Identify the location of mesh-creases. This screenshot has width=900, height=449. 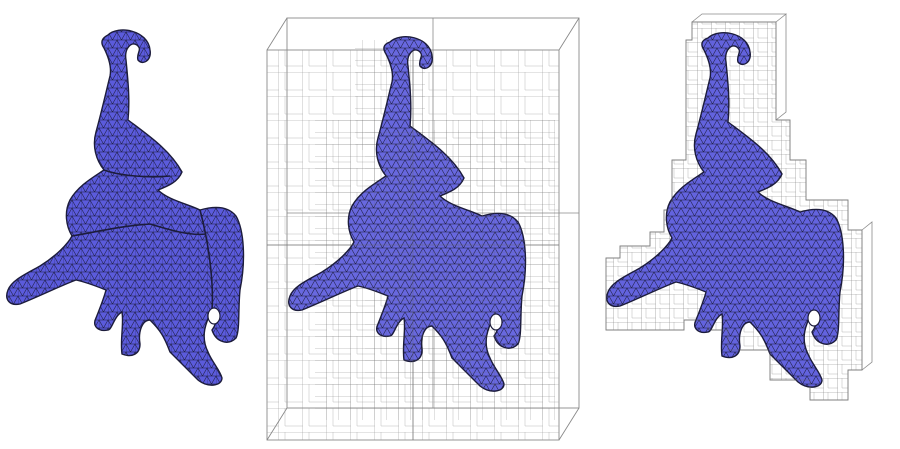
(142, 240).